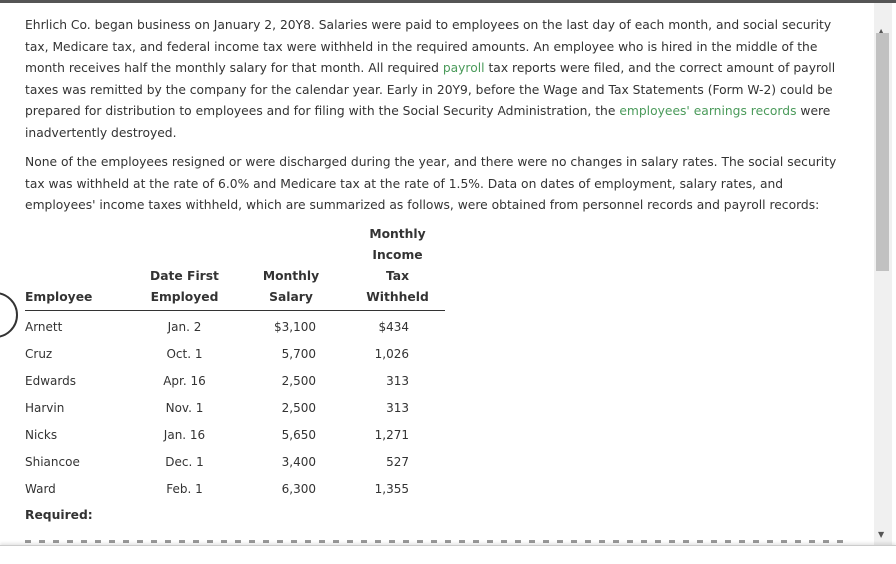 This screenshot has width=896, height=564. Describe the element at coordinates (9, 315) in the screenshot. I see `circle-annotation` at that location.